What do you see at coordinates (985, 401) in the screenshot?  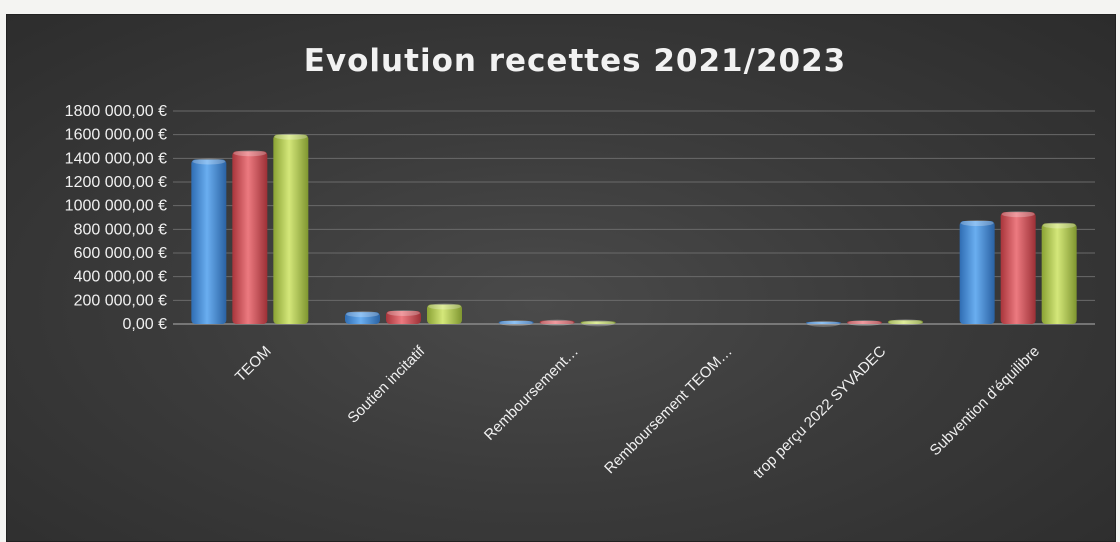 I see `x-tick-label: Subvention d’équilibre` at bounding box center [985, 401].